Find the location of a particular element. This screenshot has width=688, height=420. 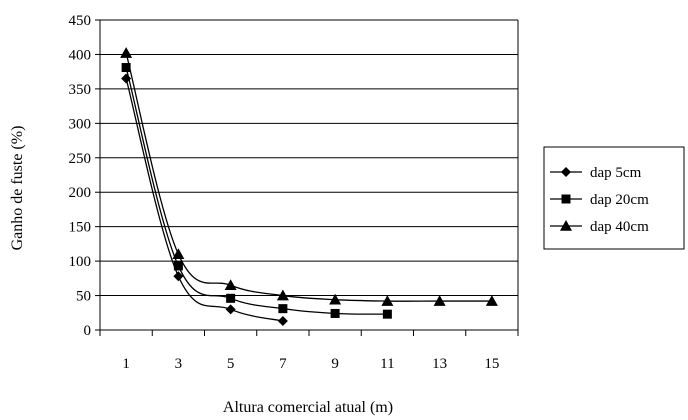

y-tick-label: 50 is located at coordinates (83, 297).